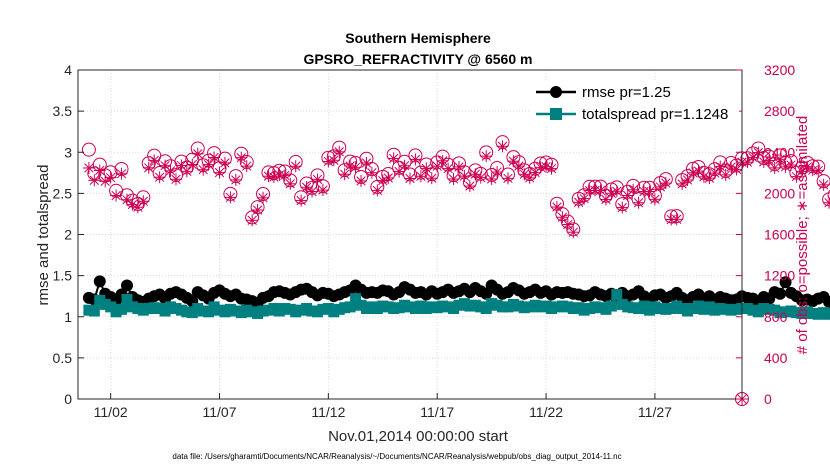 The width and height of the screenshot is (830, 470). What do you see at coordinates (63, 111) in the screenshot?
I see `y-tick-label: 3.5` at bounding box center [63, 111].